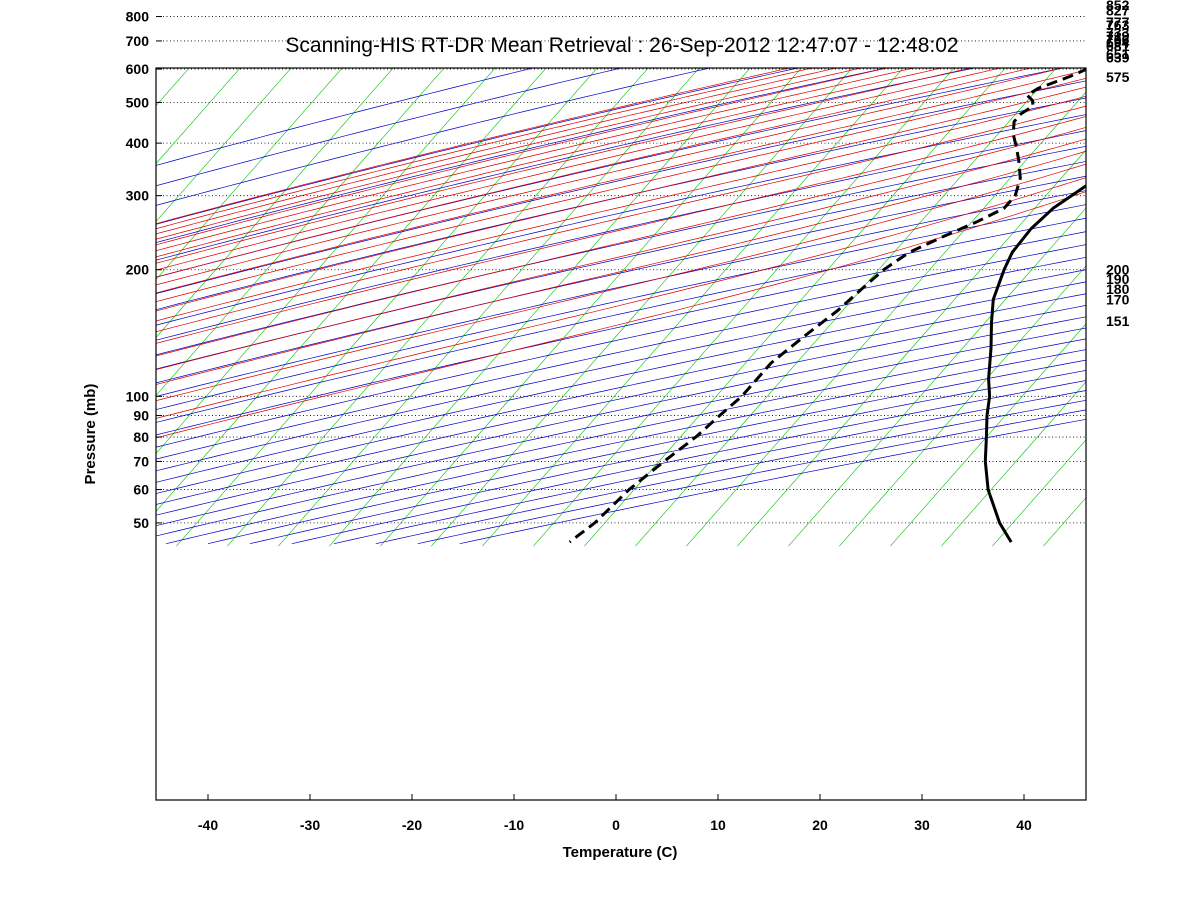 Image resolution: width=1200 pixels, height=900 pixels. Describe the element at coordinates (1118, 25) in the screenshot. I see `right-label-763: 763` at that location.